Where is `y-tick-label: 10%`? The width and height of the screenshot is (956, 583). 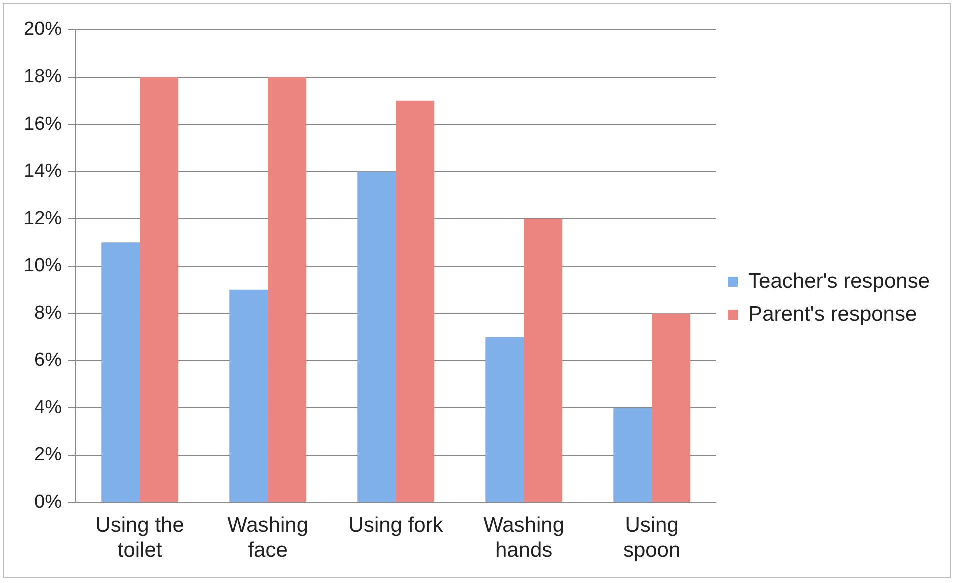
y-tick-label: 10% is located at coordinates (43, 266).